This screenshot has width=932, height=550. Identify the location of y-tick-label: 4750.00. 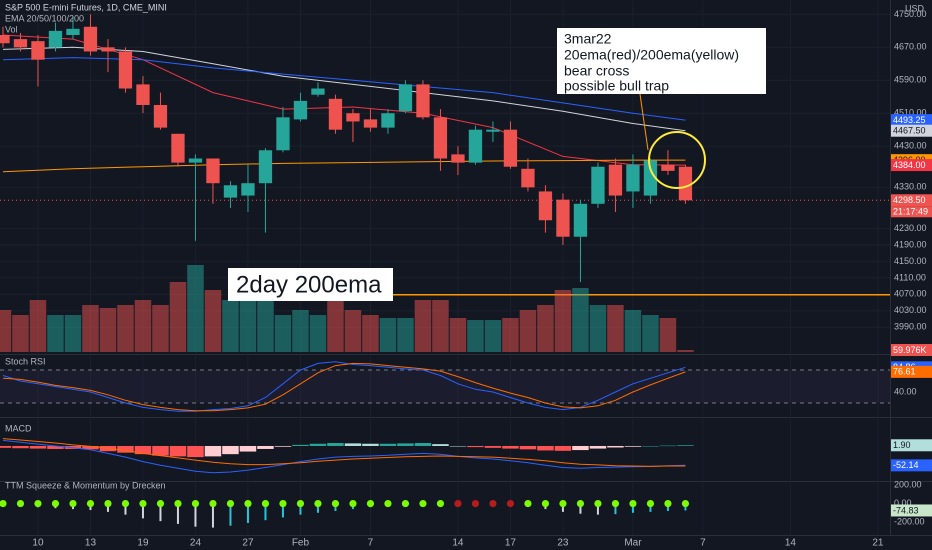
(910, 14).